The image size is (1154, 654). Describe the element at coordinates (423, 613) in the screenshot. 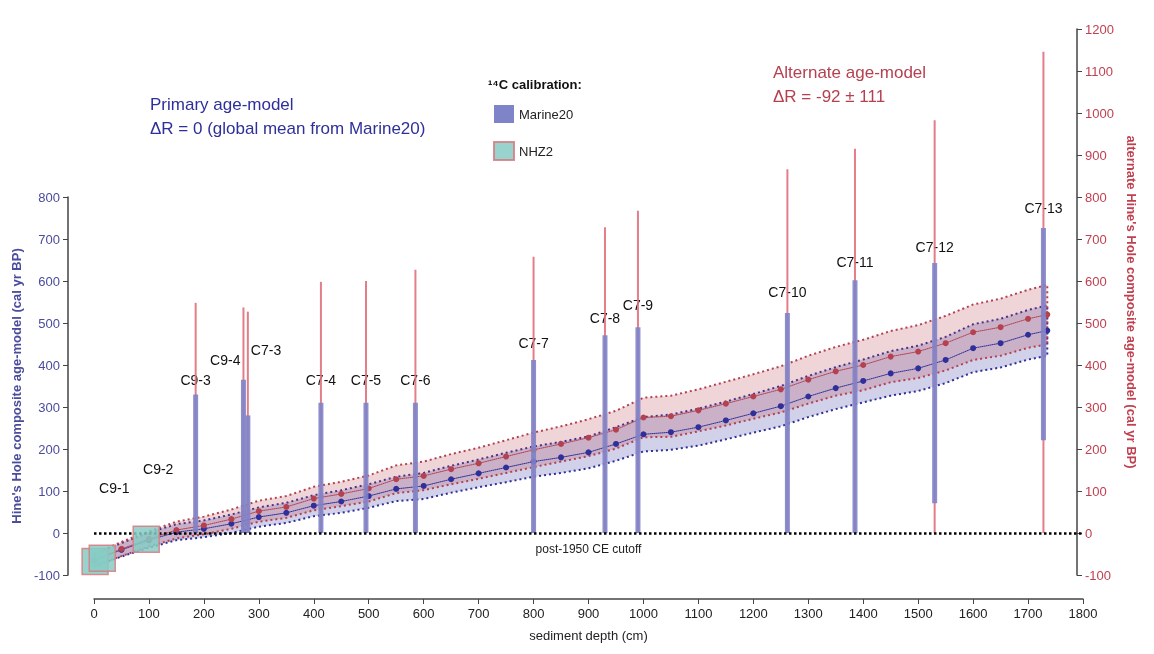

I see `x-tick-label: 600` at that location.